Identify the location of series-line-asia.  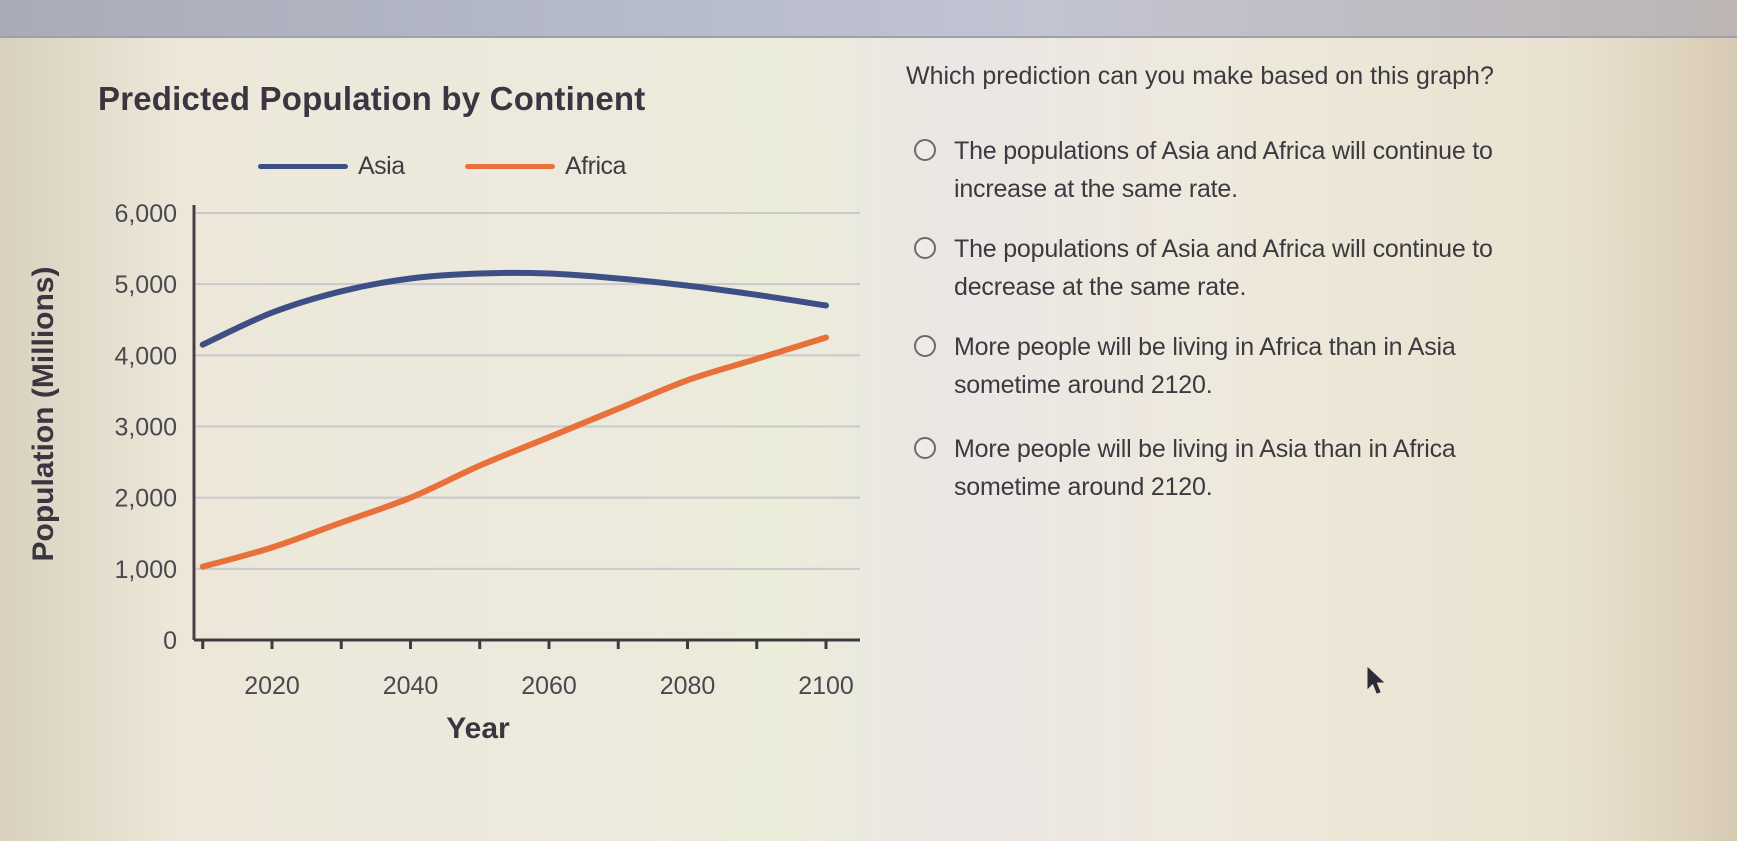
(514, 308).